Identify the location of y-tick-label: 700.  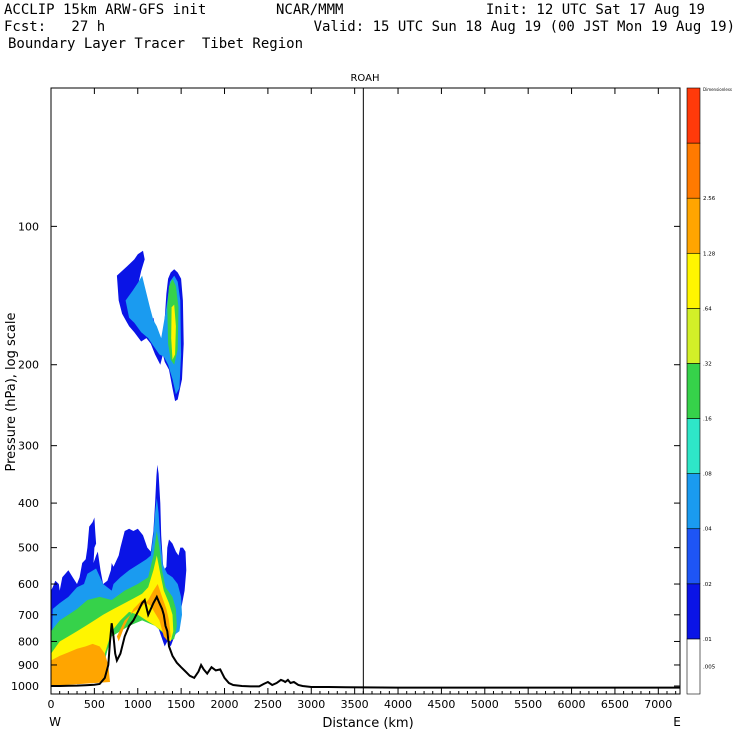
(28, 615).